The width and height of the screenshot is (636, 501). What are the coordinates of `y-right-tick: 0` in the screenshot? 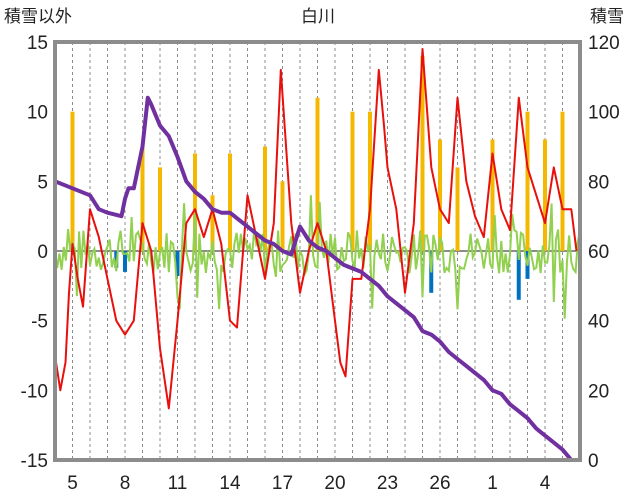 It's located at (593, 461).